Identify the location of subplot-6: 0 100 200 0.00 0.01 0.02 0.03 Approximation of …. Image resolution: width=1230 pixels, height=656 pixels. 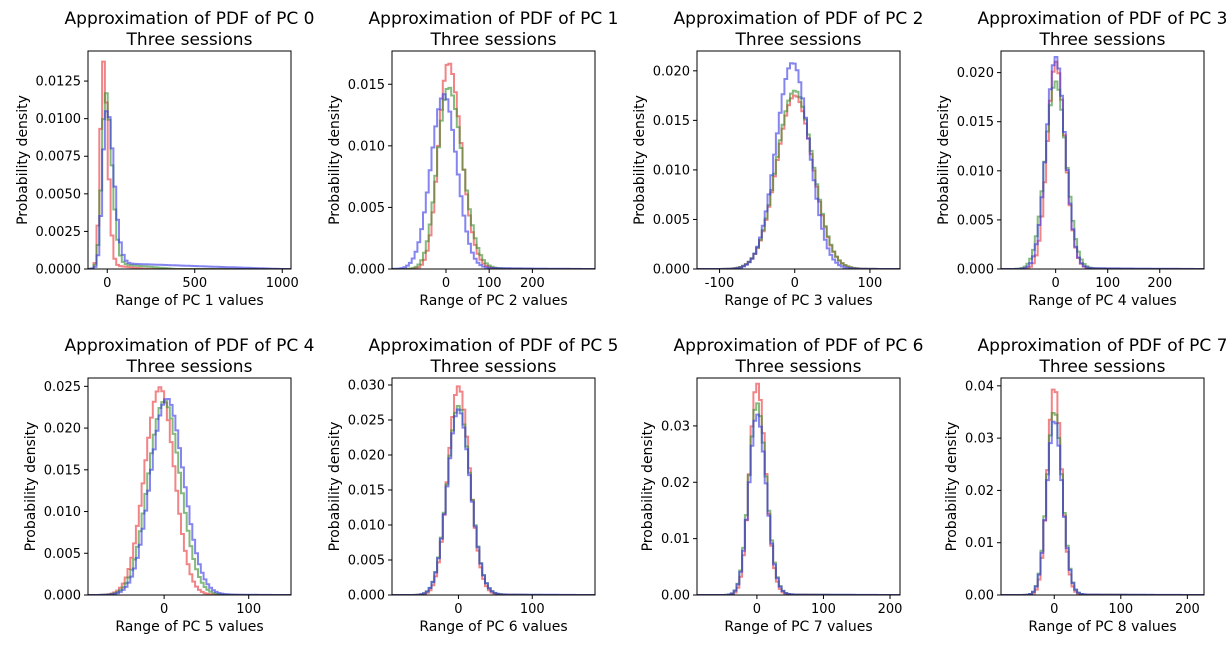
(781, 485).